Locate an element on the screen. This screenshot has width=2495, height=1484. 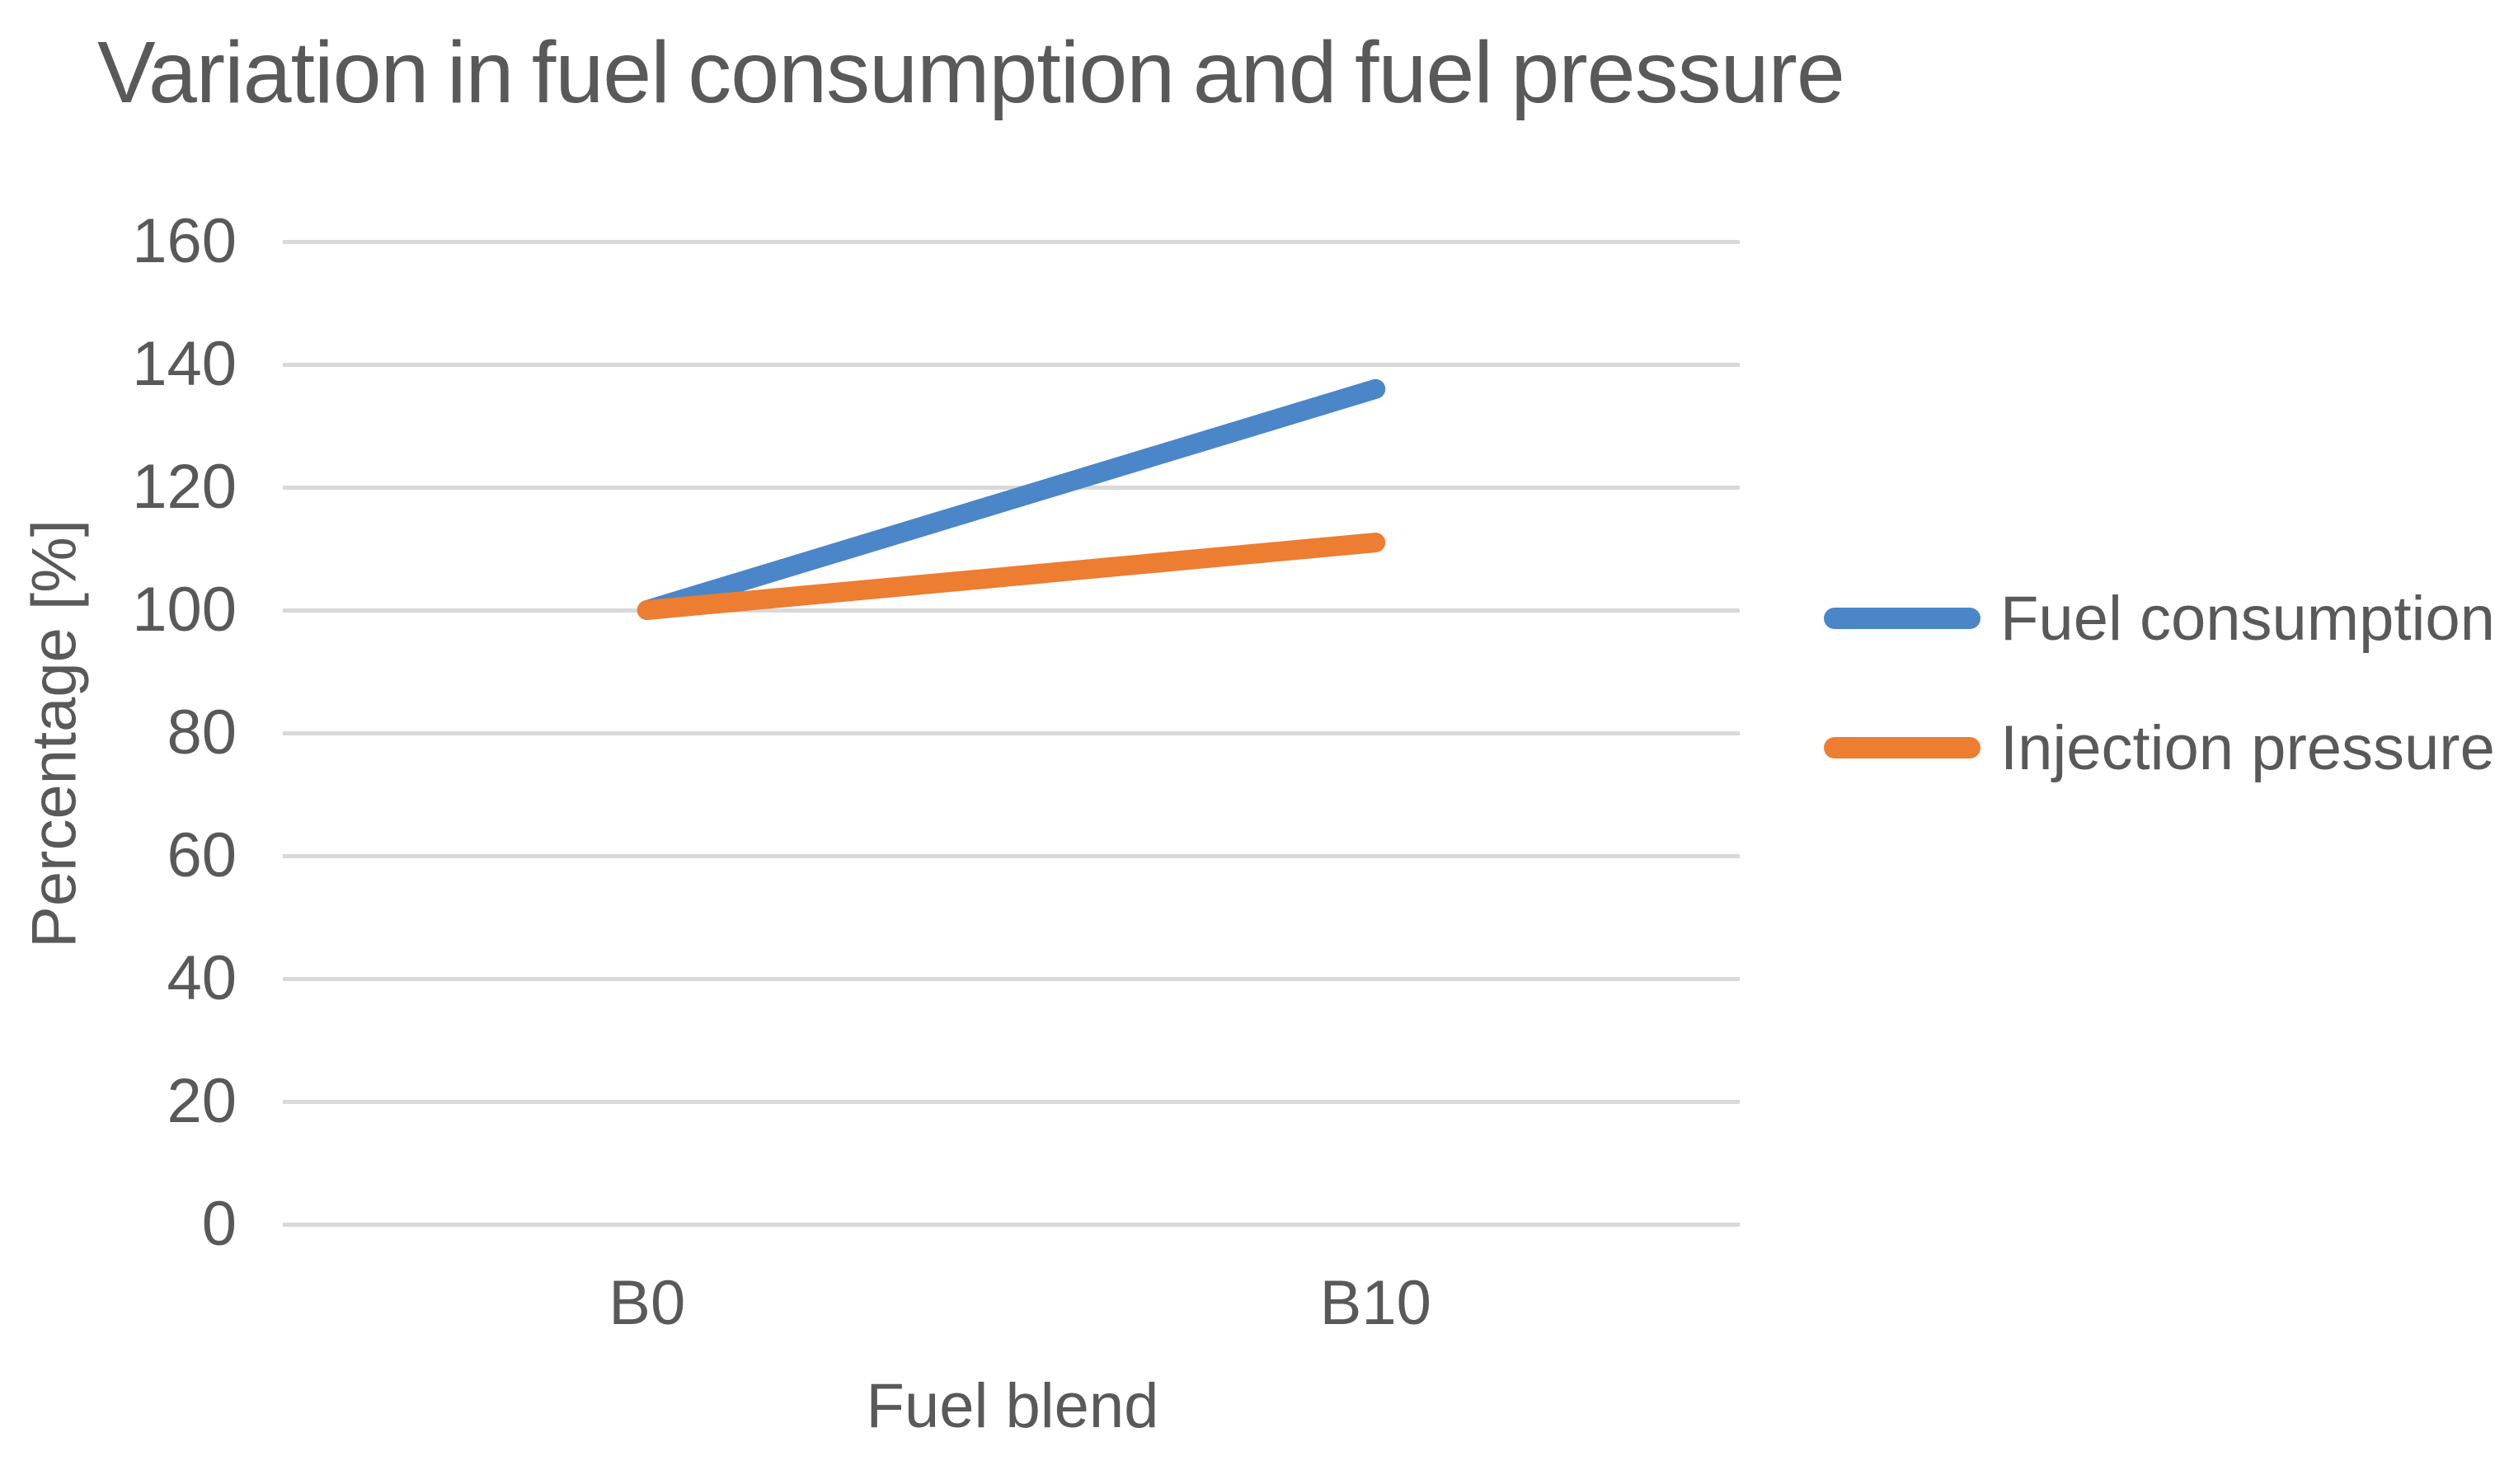
x-axis-title: Fuel blend is located at coordinates (1012, 1406).